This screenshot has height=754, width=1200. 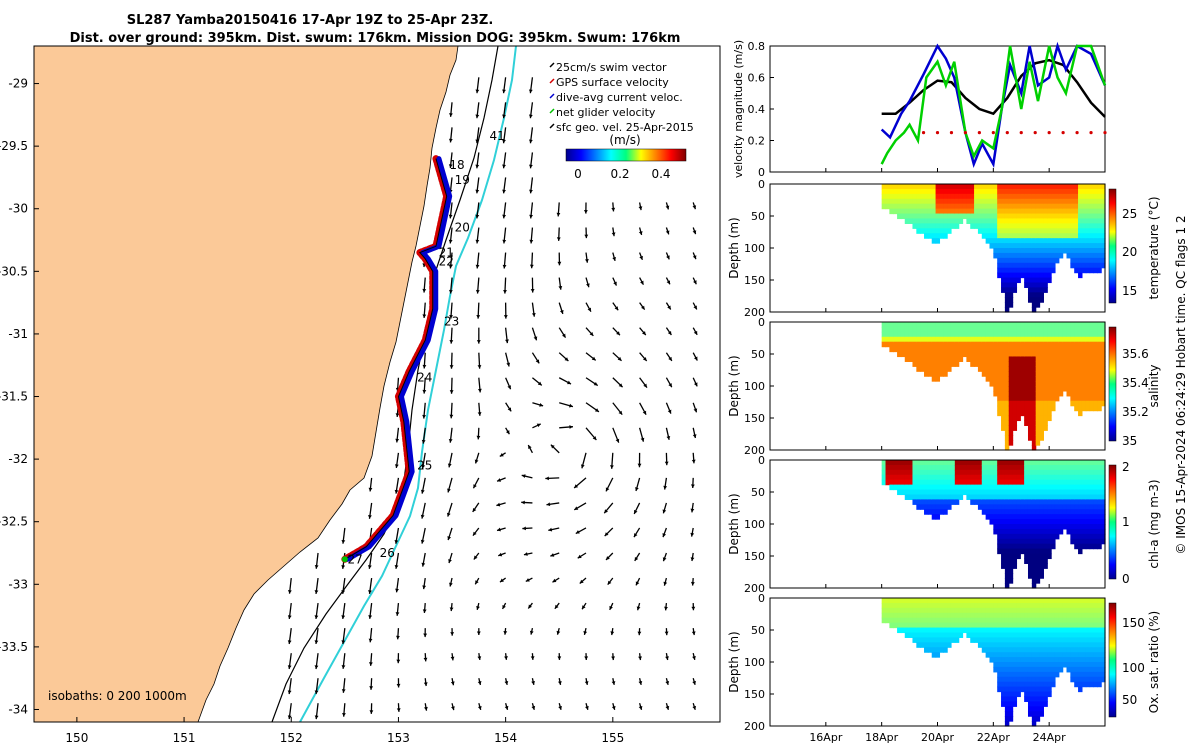 What do you see at coordinates (1050, 737) in the screenshot?
I see `time-tick-label: 24Apr` at bounding box center [1050, 737].